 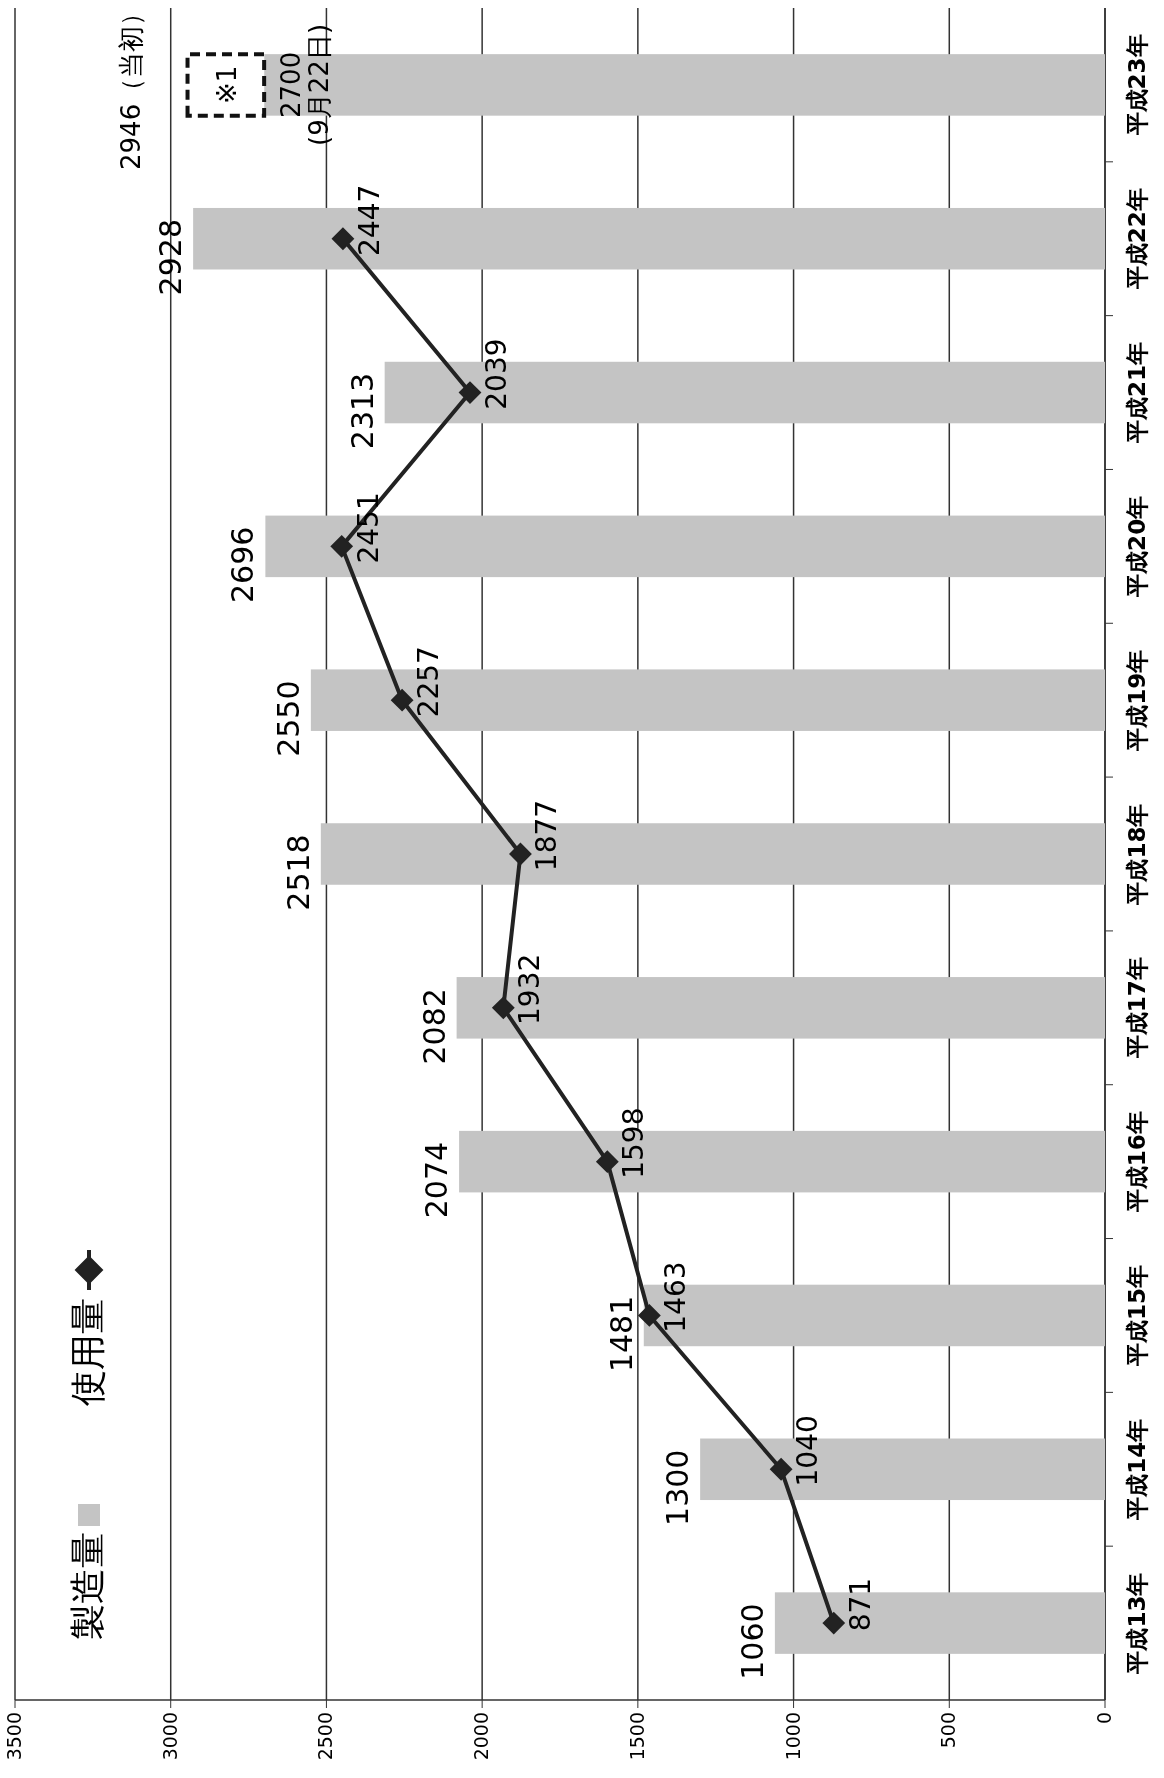 I want to click on data-label: 1481, so click(x=621, y=1334).